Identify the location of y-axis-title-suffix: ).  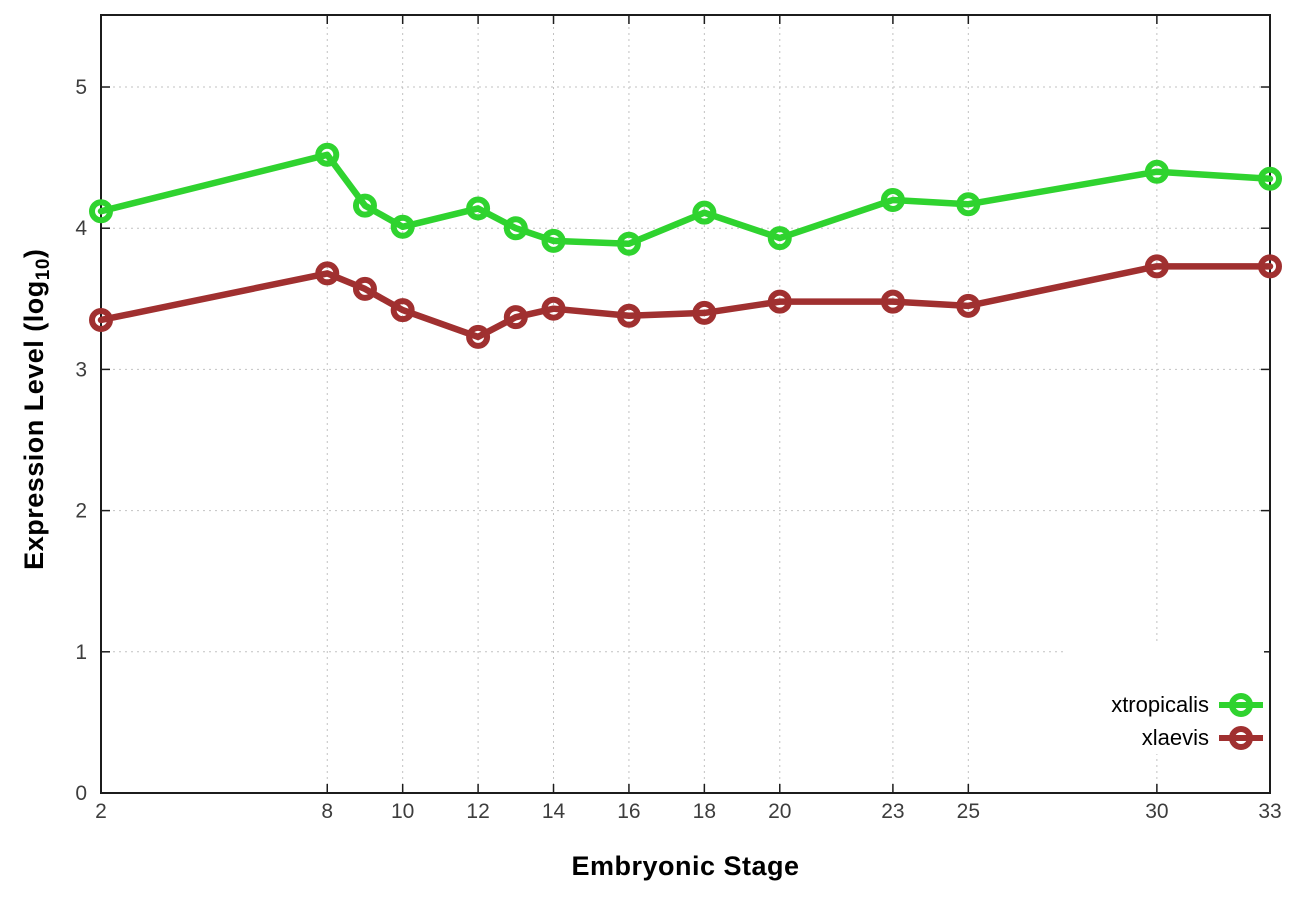
(33, 253).